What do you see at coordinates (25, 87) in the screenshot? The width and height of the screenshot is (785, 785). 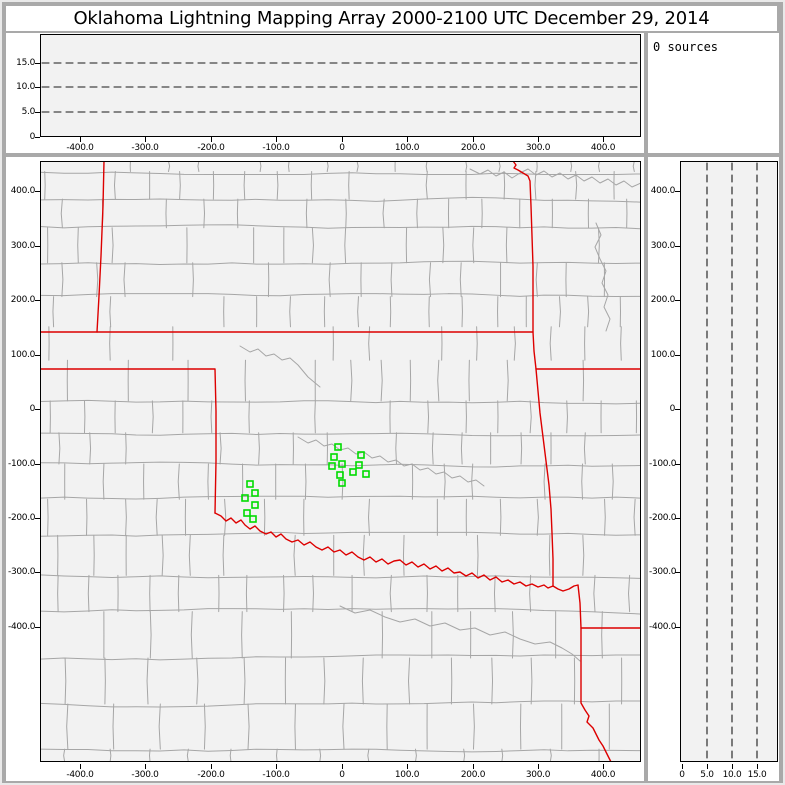 I see `axis-tick-label: 10.0` at bounding box center [25, 87].